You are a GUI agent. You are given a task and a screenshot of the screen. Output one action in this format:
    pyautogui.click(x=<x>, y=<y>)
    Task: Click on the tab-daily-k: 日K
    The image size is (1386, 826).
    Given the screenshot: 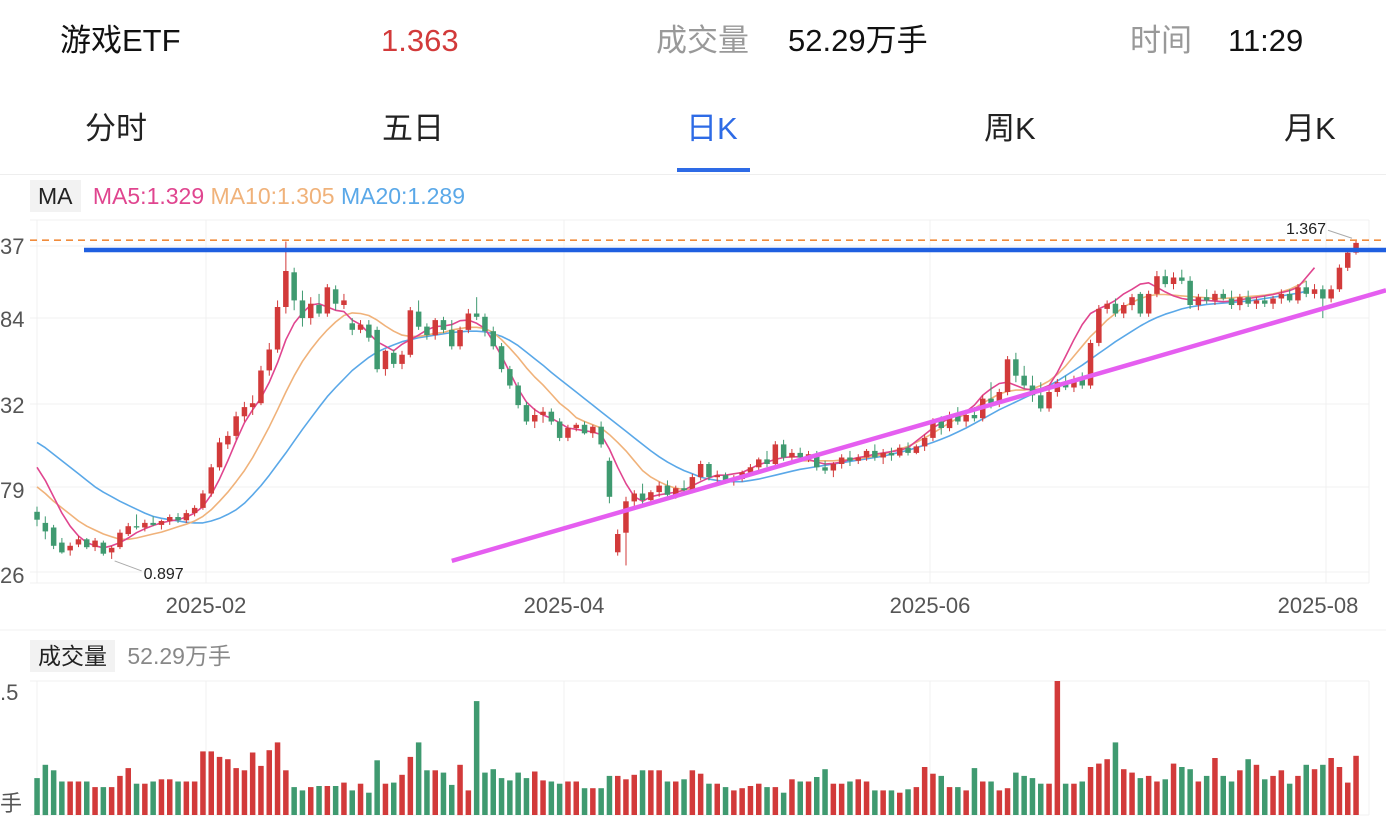 What is the action you would take?
    pyautogui.click(x=712, y=128)
    